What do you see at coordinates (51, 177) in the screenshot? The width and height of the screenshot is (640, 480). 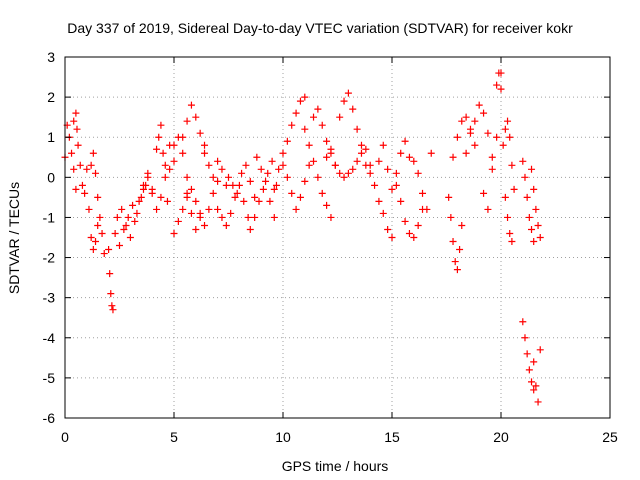 I see `y-tick-label: 0` at bounding box center [51, 177].